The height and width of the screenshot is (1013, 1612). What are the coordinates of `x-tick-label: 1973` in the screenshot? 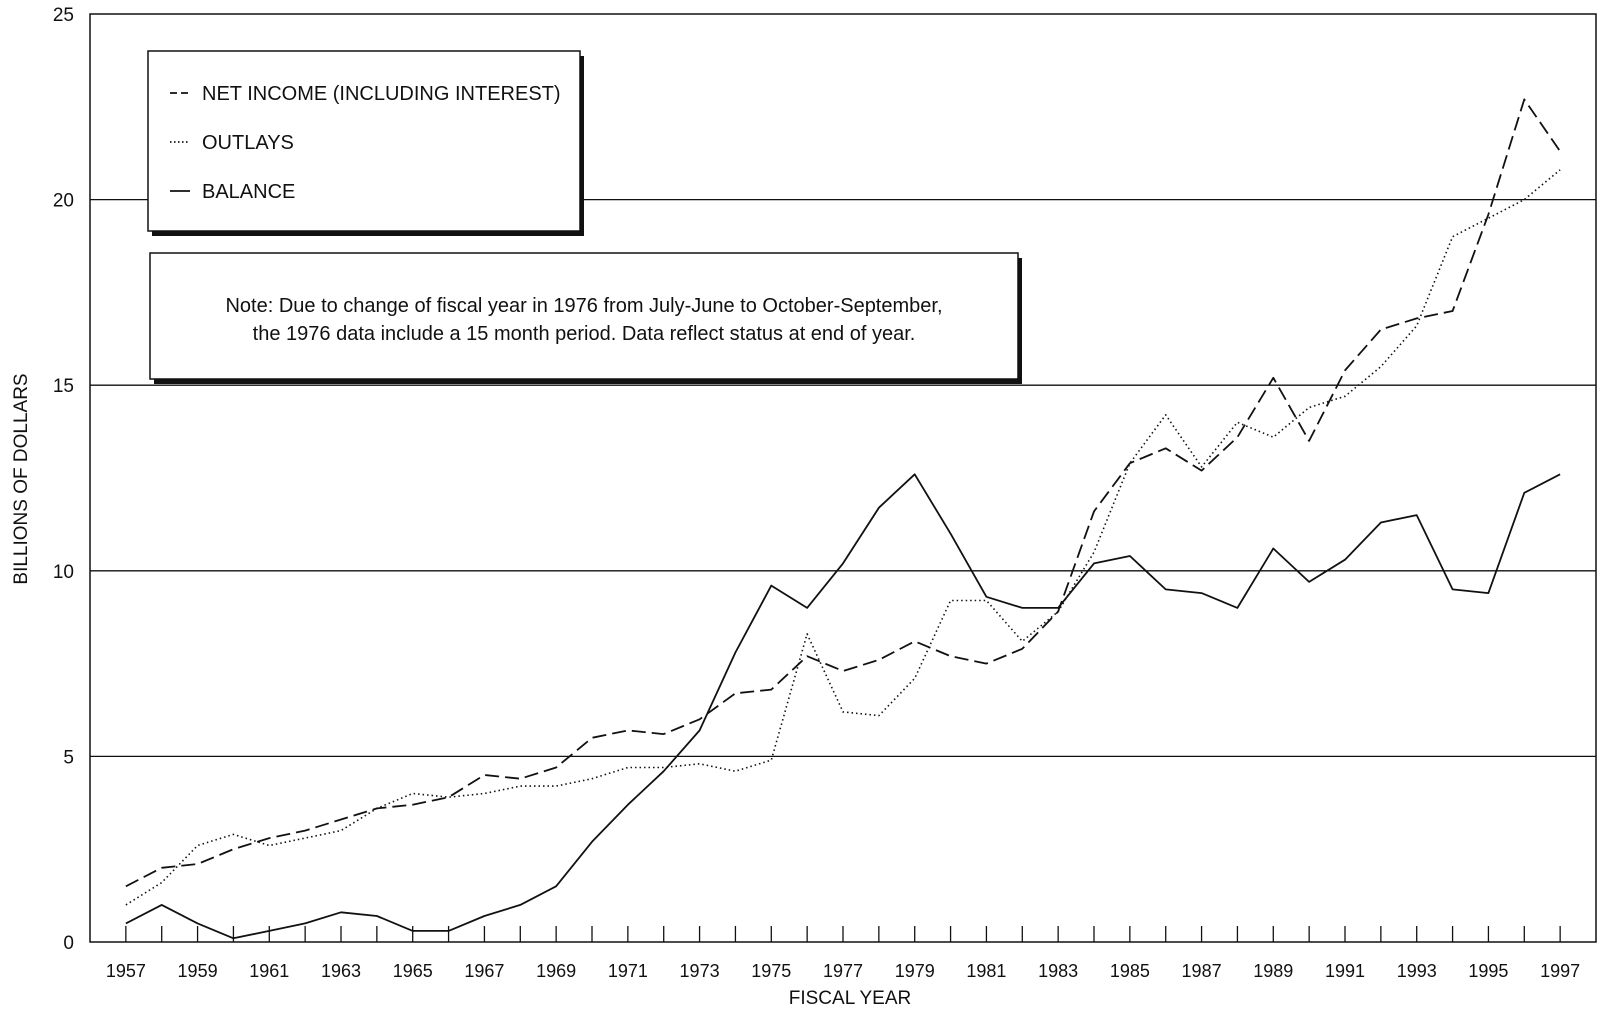 It's located at (700, 971).